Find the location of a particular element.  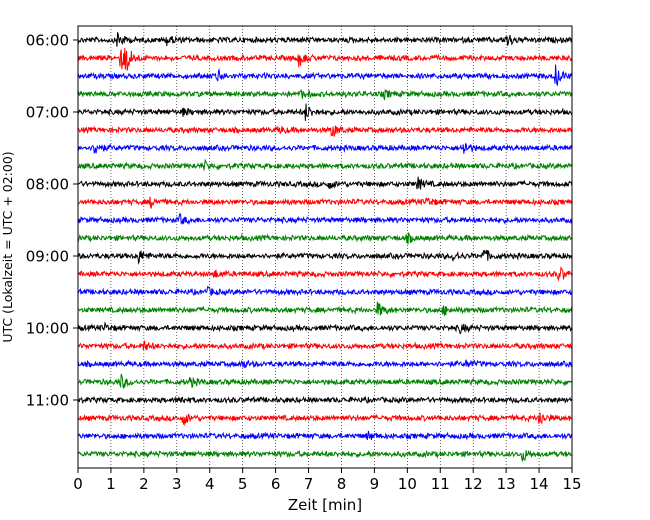

y-tick-label-4: 10:00 is located at coordinates (47, 329).